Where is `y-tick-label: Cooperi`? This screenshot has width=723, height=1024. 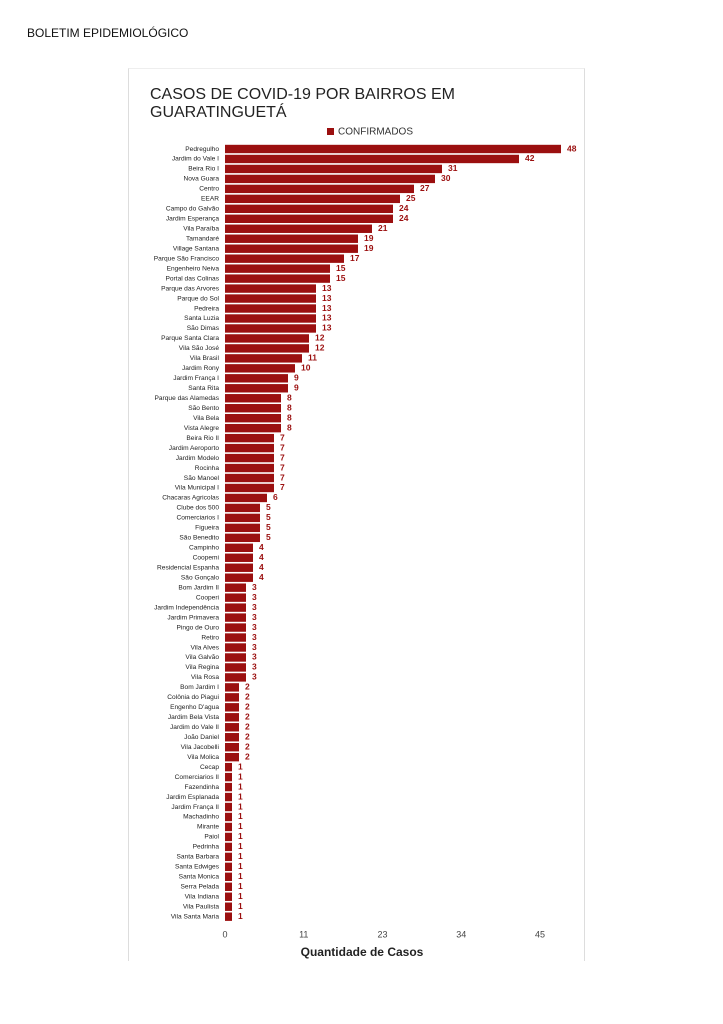
y-tick-label: Cooperi is located at coordinates (208, 597).